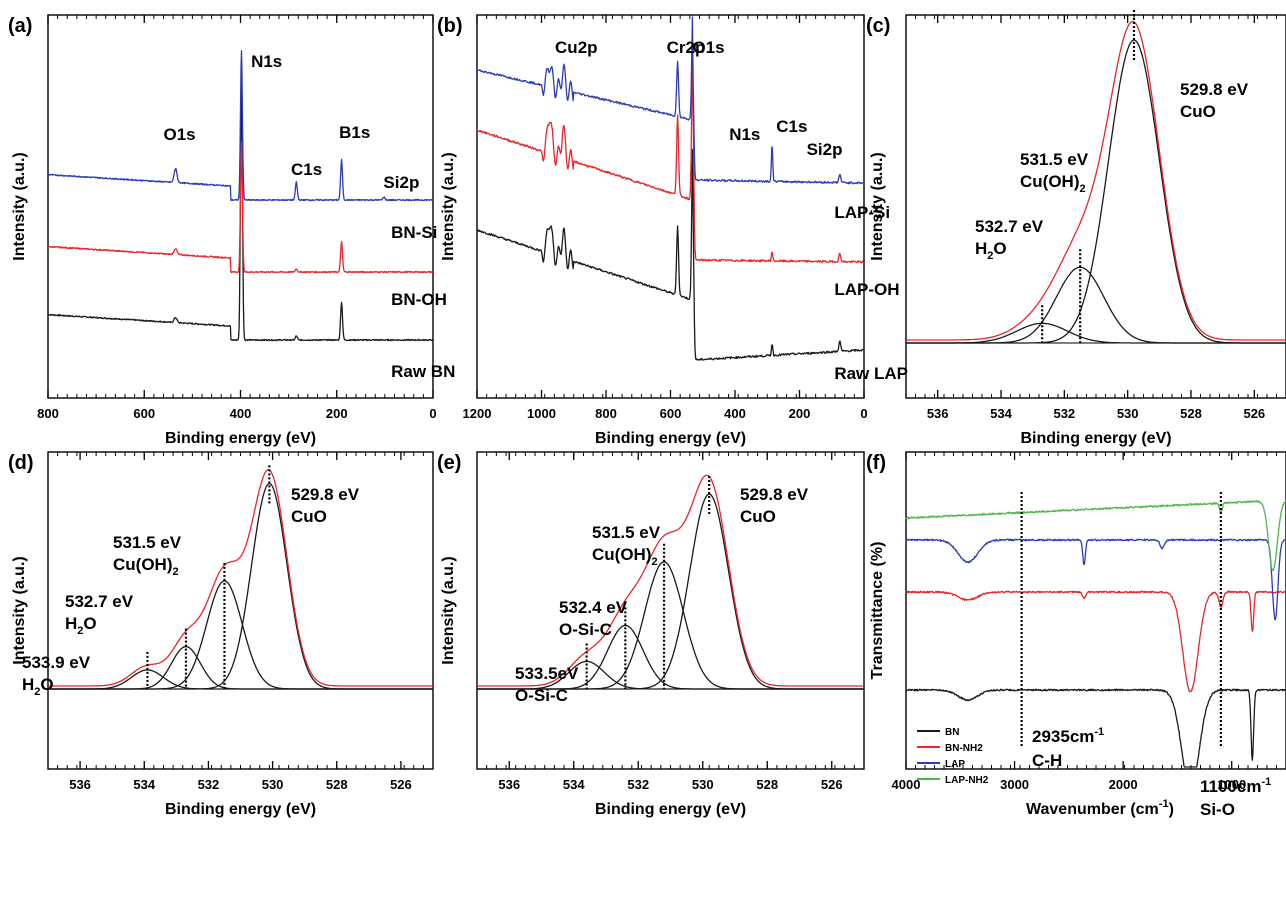 This screenshot has height=899, width=1286. What do you see at coordinates (576, 47) in the screenshot?
I see `annotation: Cu2p` at bounding box center [576, 47].